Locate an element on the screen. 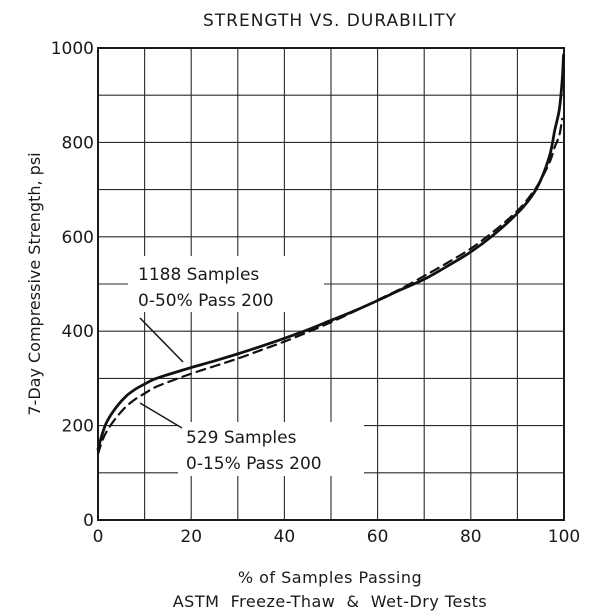 The image size is (600, 616). x-tick-label: 60 is located at coordinates (378, 537).